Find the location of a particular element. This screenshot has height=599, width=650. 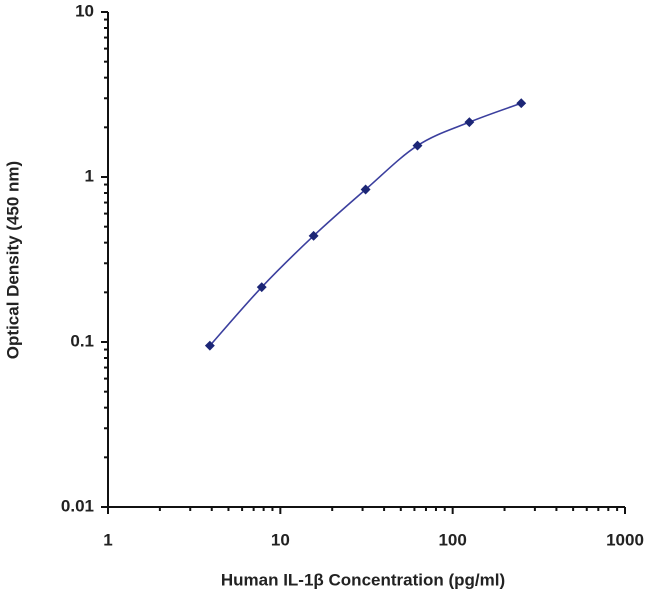

y-tick-label: 0.01 is located at coordinates (77, 505).